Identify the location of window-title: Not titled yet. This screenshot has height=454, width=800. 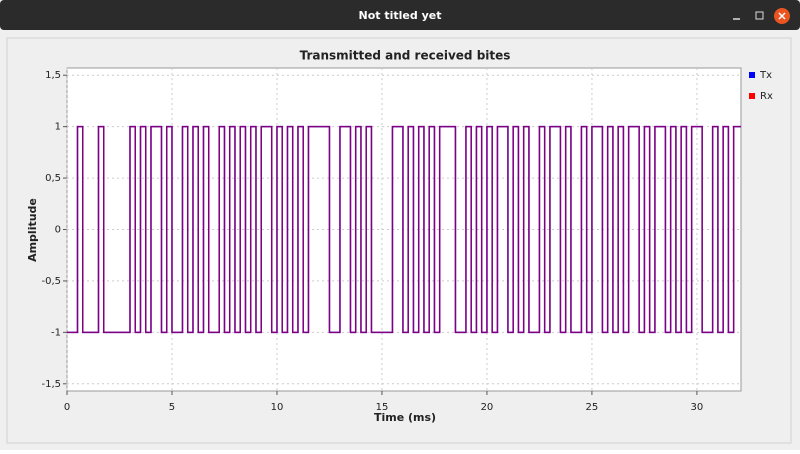
(400, 15).